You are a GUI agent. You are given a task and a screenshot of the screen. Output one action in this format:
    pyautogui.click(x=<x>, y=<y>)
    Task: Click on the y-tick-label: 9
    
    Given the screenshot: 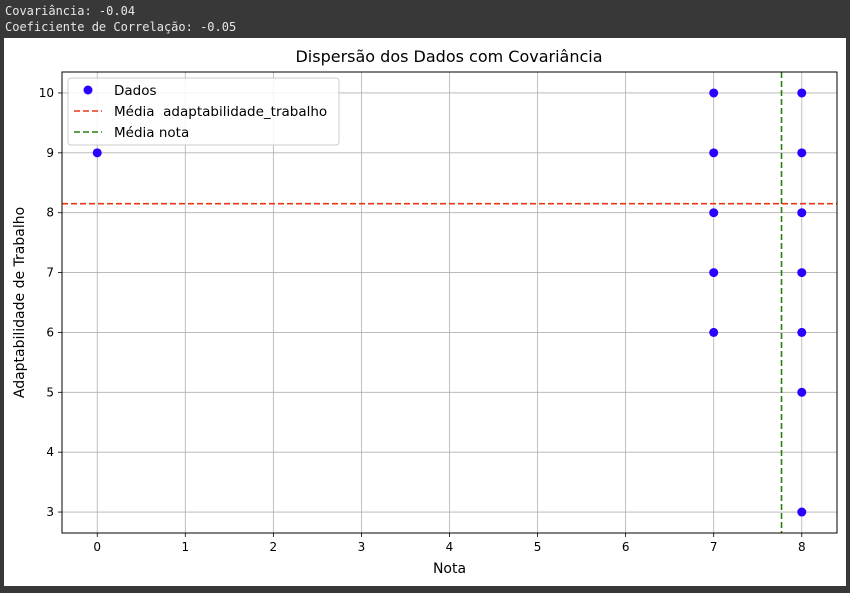 What is the action you would take?
    pyautogui.click(x=50, y=153)
    